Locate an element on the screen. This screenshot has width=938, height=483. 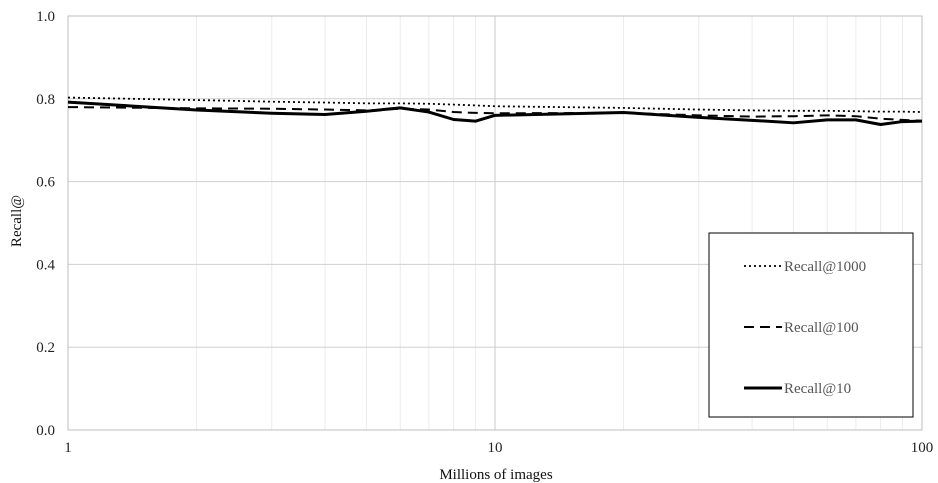
legend-box is located at coordinates (811, 325).